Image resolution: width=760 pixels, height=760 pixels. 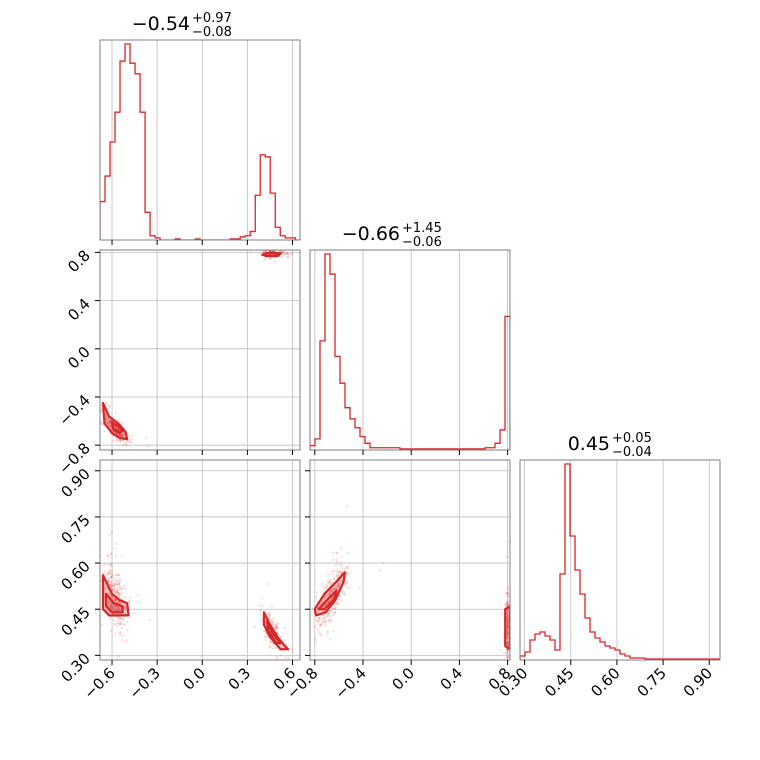 What do you see at coordinates (200, 350) in the screenshot?
I see `pair-0-1-frame` at bounding box center [200, 350].